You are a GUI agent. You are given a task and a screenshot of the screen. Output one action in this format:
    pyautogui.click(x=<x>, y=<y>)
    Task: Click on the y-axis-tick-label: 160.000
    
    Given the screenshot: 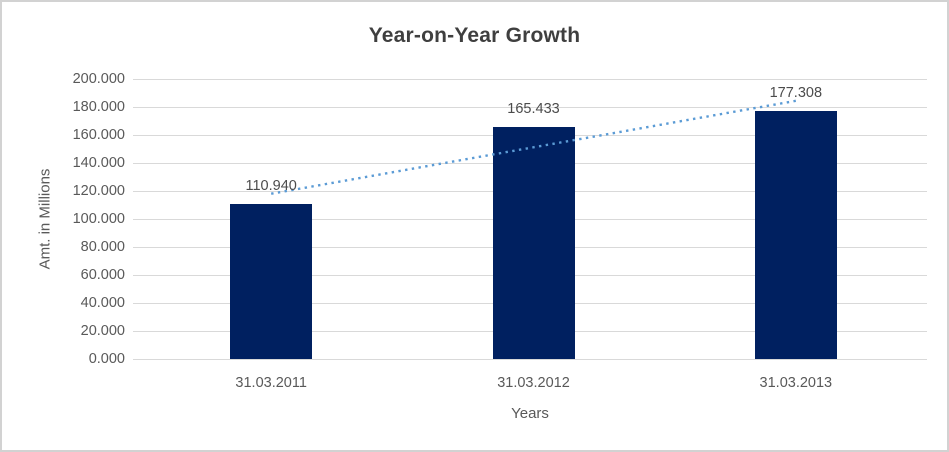 What is the action you would take?
    pyautogui.click(x=98, y=135)
    